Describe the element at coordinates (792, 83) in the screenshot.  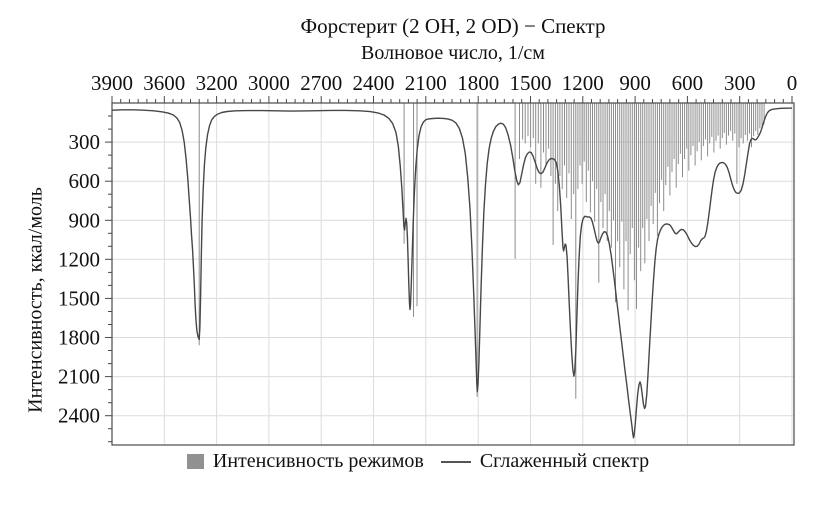
I see `x-tick-label: 0` at that location.